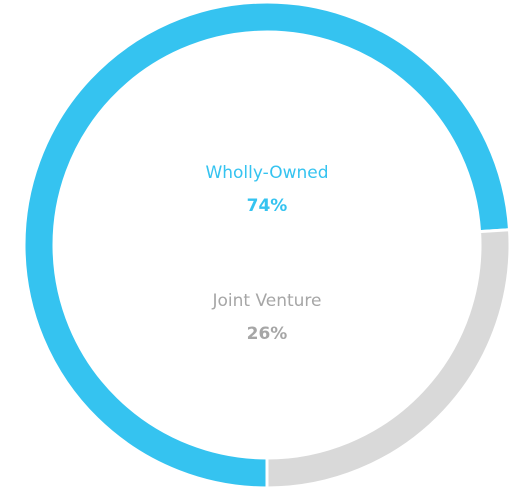 The width and height of the screenshot is (522, 489). I want to click on segment-name: Joint Venture, so click(266, 301).